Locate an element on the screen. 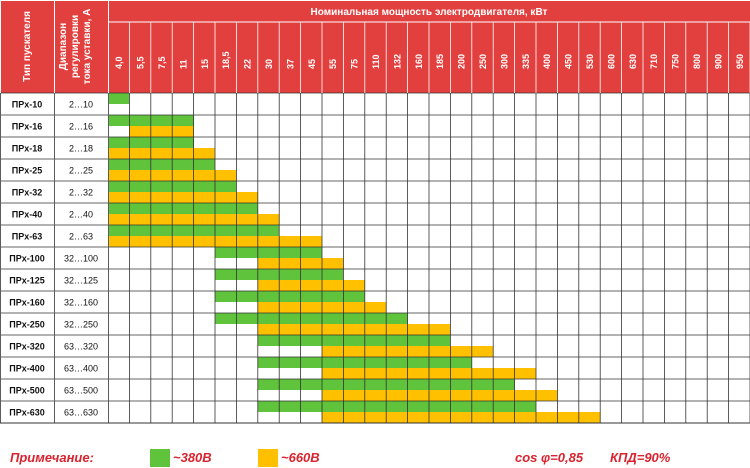  power-label-11: 75 is located at coordinates (355, 64).